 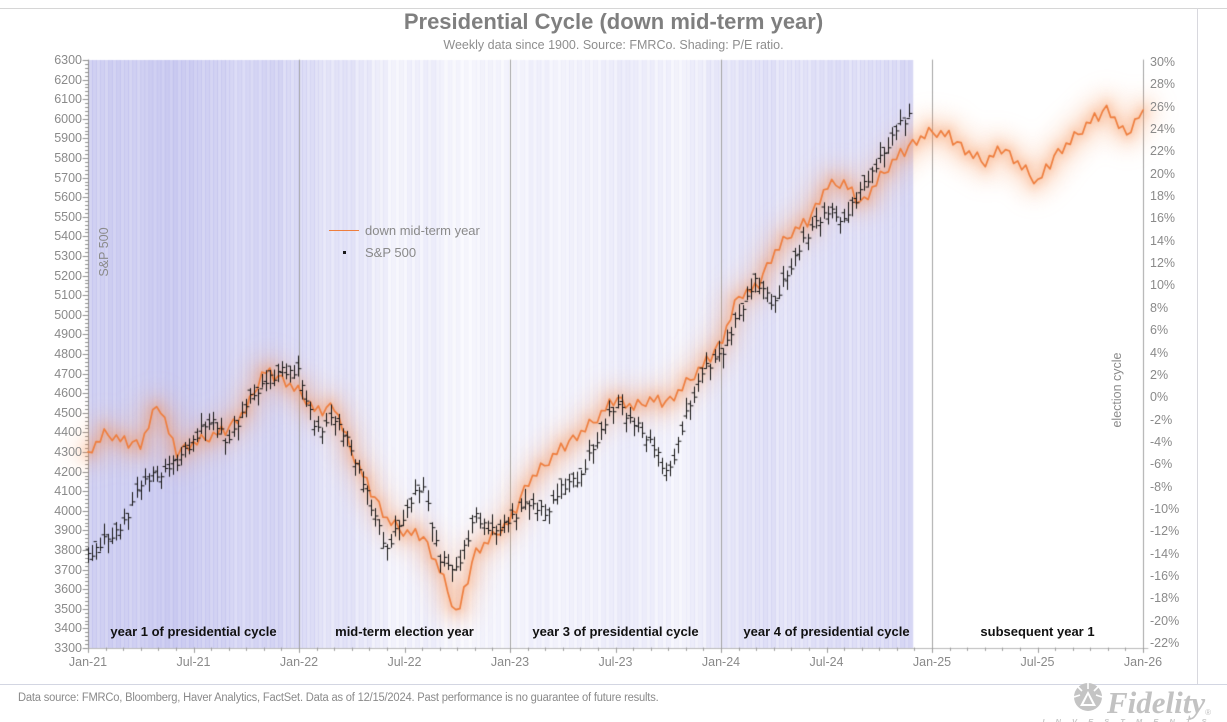 I want to click on y-axis-tick-label: 3600, so click(x=68, y=589).